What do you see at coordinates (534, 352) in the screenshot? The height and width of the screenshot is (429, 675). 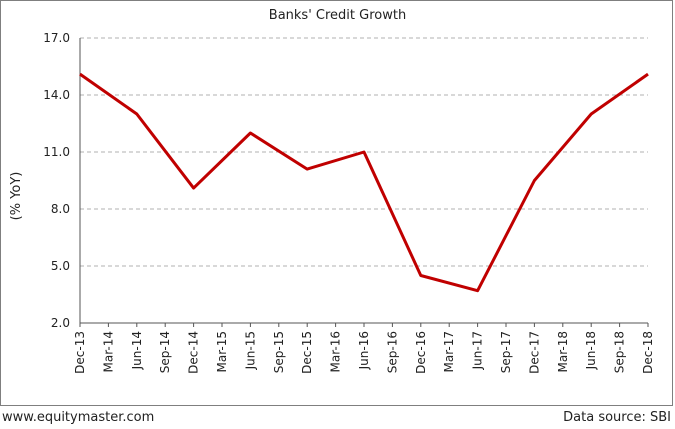 I see `x-tick-label: Dec-17` at bounding box center [534, 352].